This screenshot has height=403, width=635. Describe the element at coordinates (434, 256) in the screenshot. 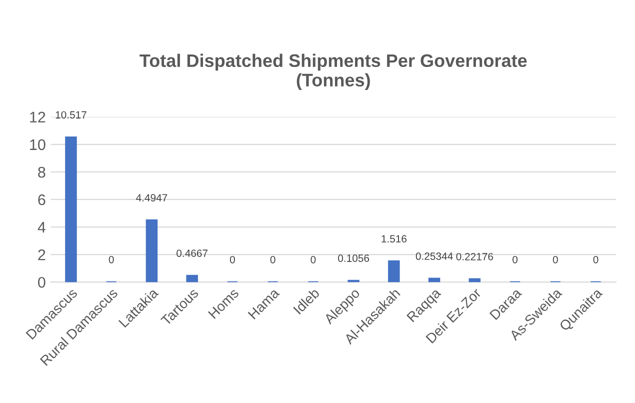

I see `data-label: 0.25344` at that location.